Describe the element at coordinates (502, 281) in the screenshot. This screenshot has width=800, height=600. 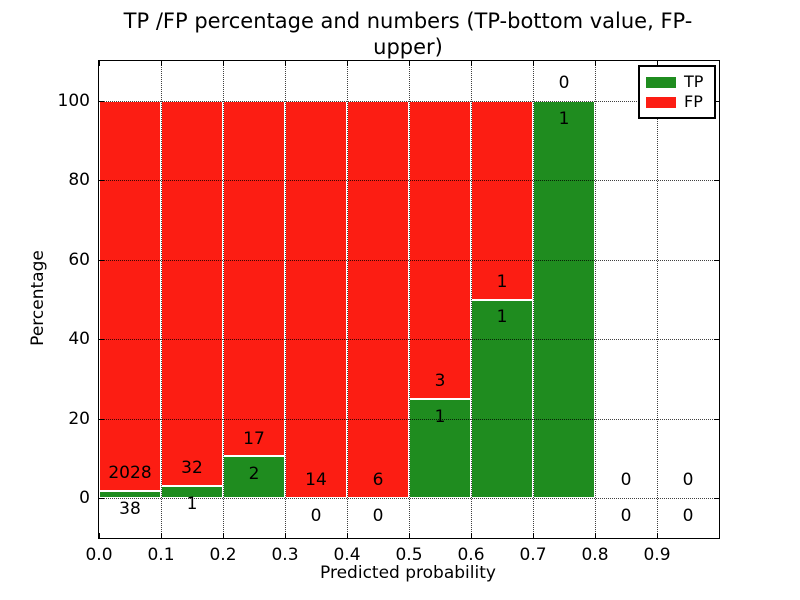
I see `fp-count-annotation: 1` at that location.